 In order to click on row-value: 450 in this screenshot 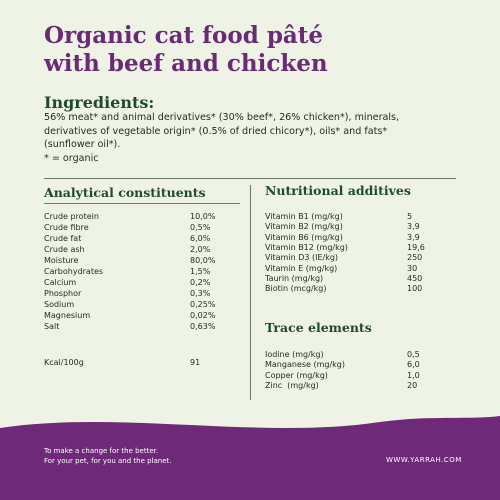, I will do `click(415, 278)`.